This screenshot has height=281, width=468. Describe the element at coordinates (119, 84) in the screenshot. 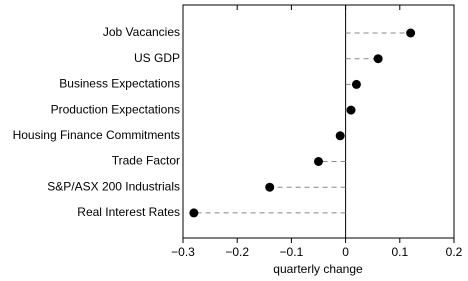

I see `y-tick-label: Business Expectations` at that location.